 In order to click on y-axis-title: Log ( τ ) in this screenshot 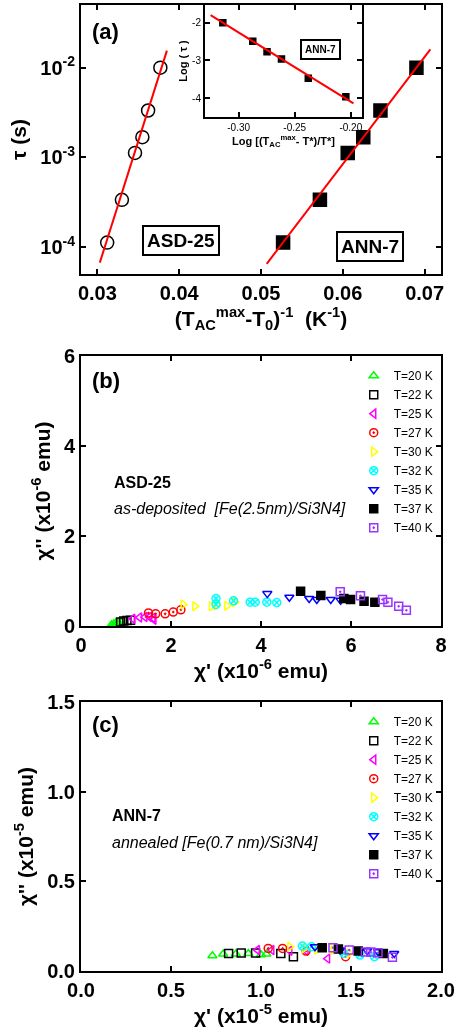, I will do `click(183, 60)`.